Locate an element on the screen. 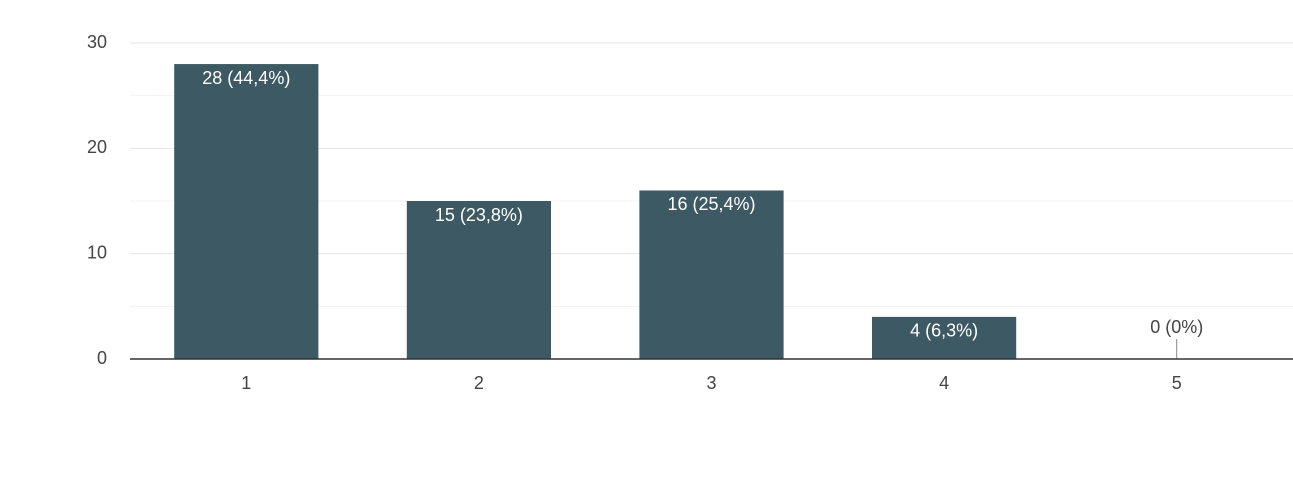  value-label: 0 (0%) is located at coordinates (1176, 327).